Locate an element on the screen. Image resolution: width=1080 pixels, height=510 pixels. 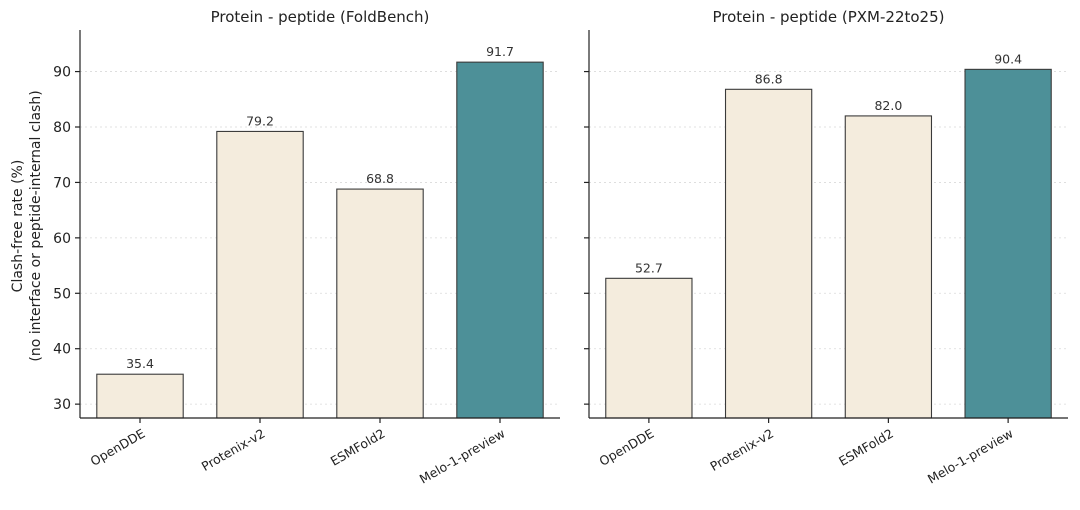
x-tick-label-foldbench-esmfold2: ESMFold2 is located at coordinates (358, 447).